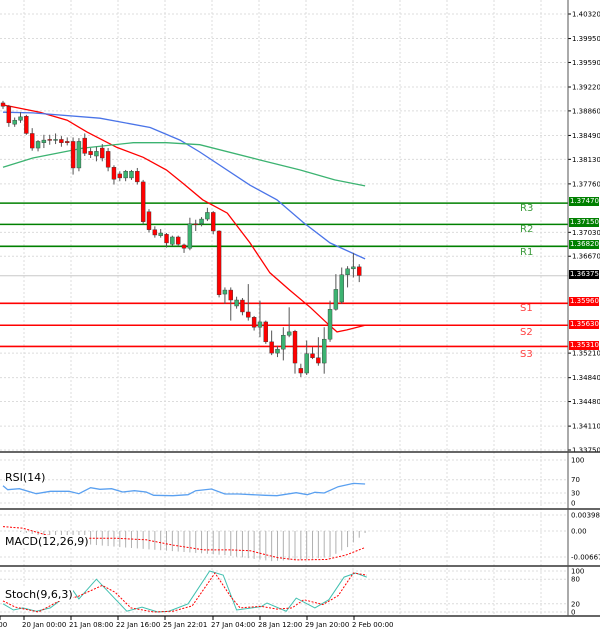 The height and width of the screenshot is (633, 600). Describe the element at coordinates (586, 160) in the screenshot. I see `price-tick-label: 1.38130` at that location.